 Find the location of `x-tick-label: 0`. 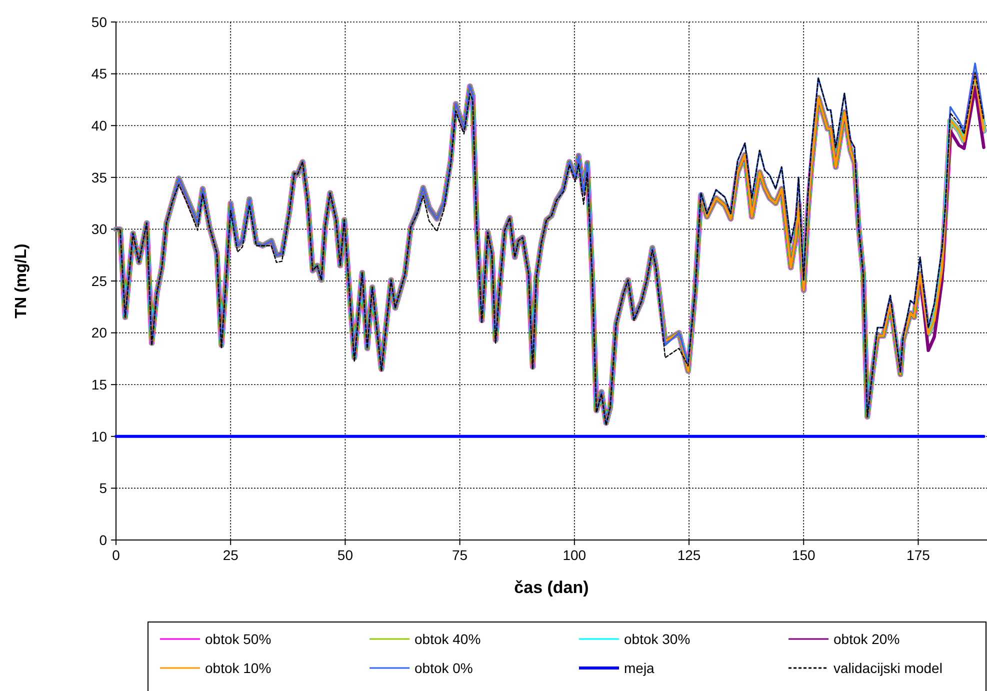

x-tick-label: 0 is located at coordinates (116, 555).